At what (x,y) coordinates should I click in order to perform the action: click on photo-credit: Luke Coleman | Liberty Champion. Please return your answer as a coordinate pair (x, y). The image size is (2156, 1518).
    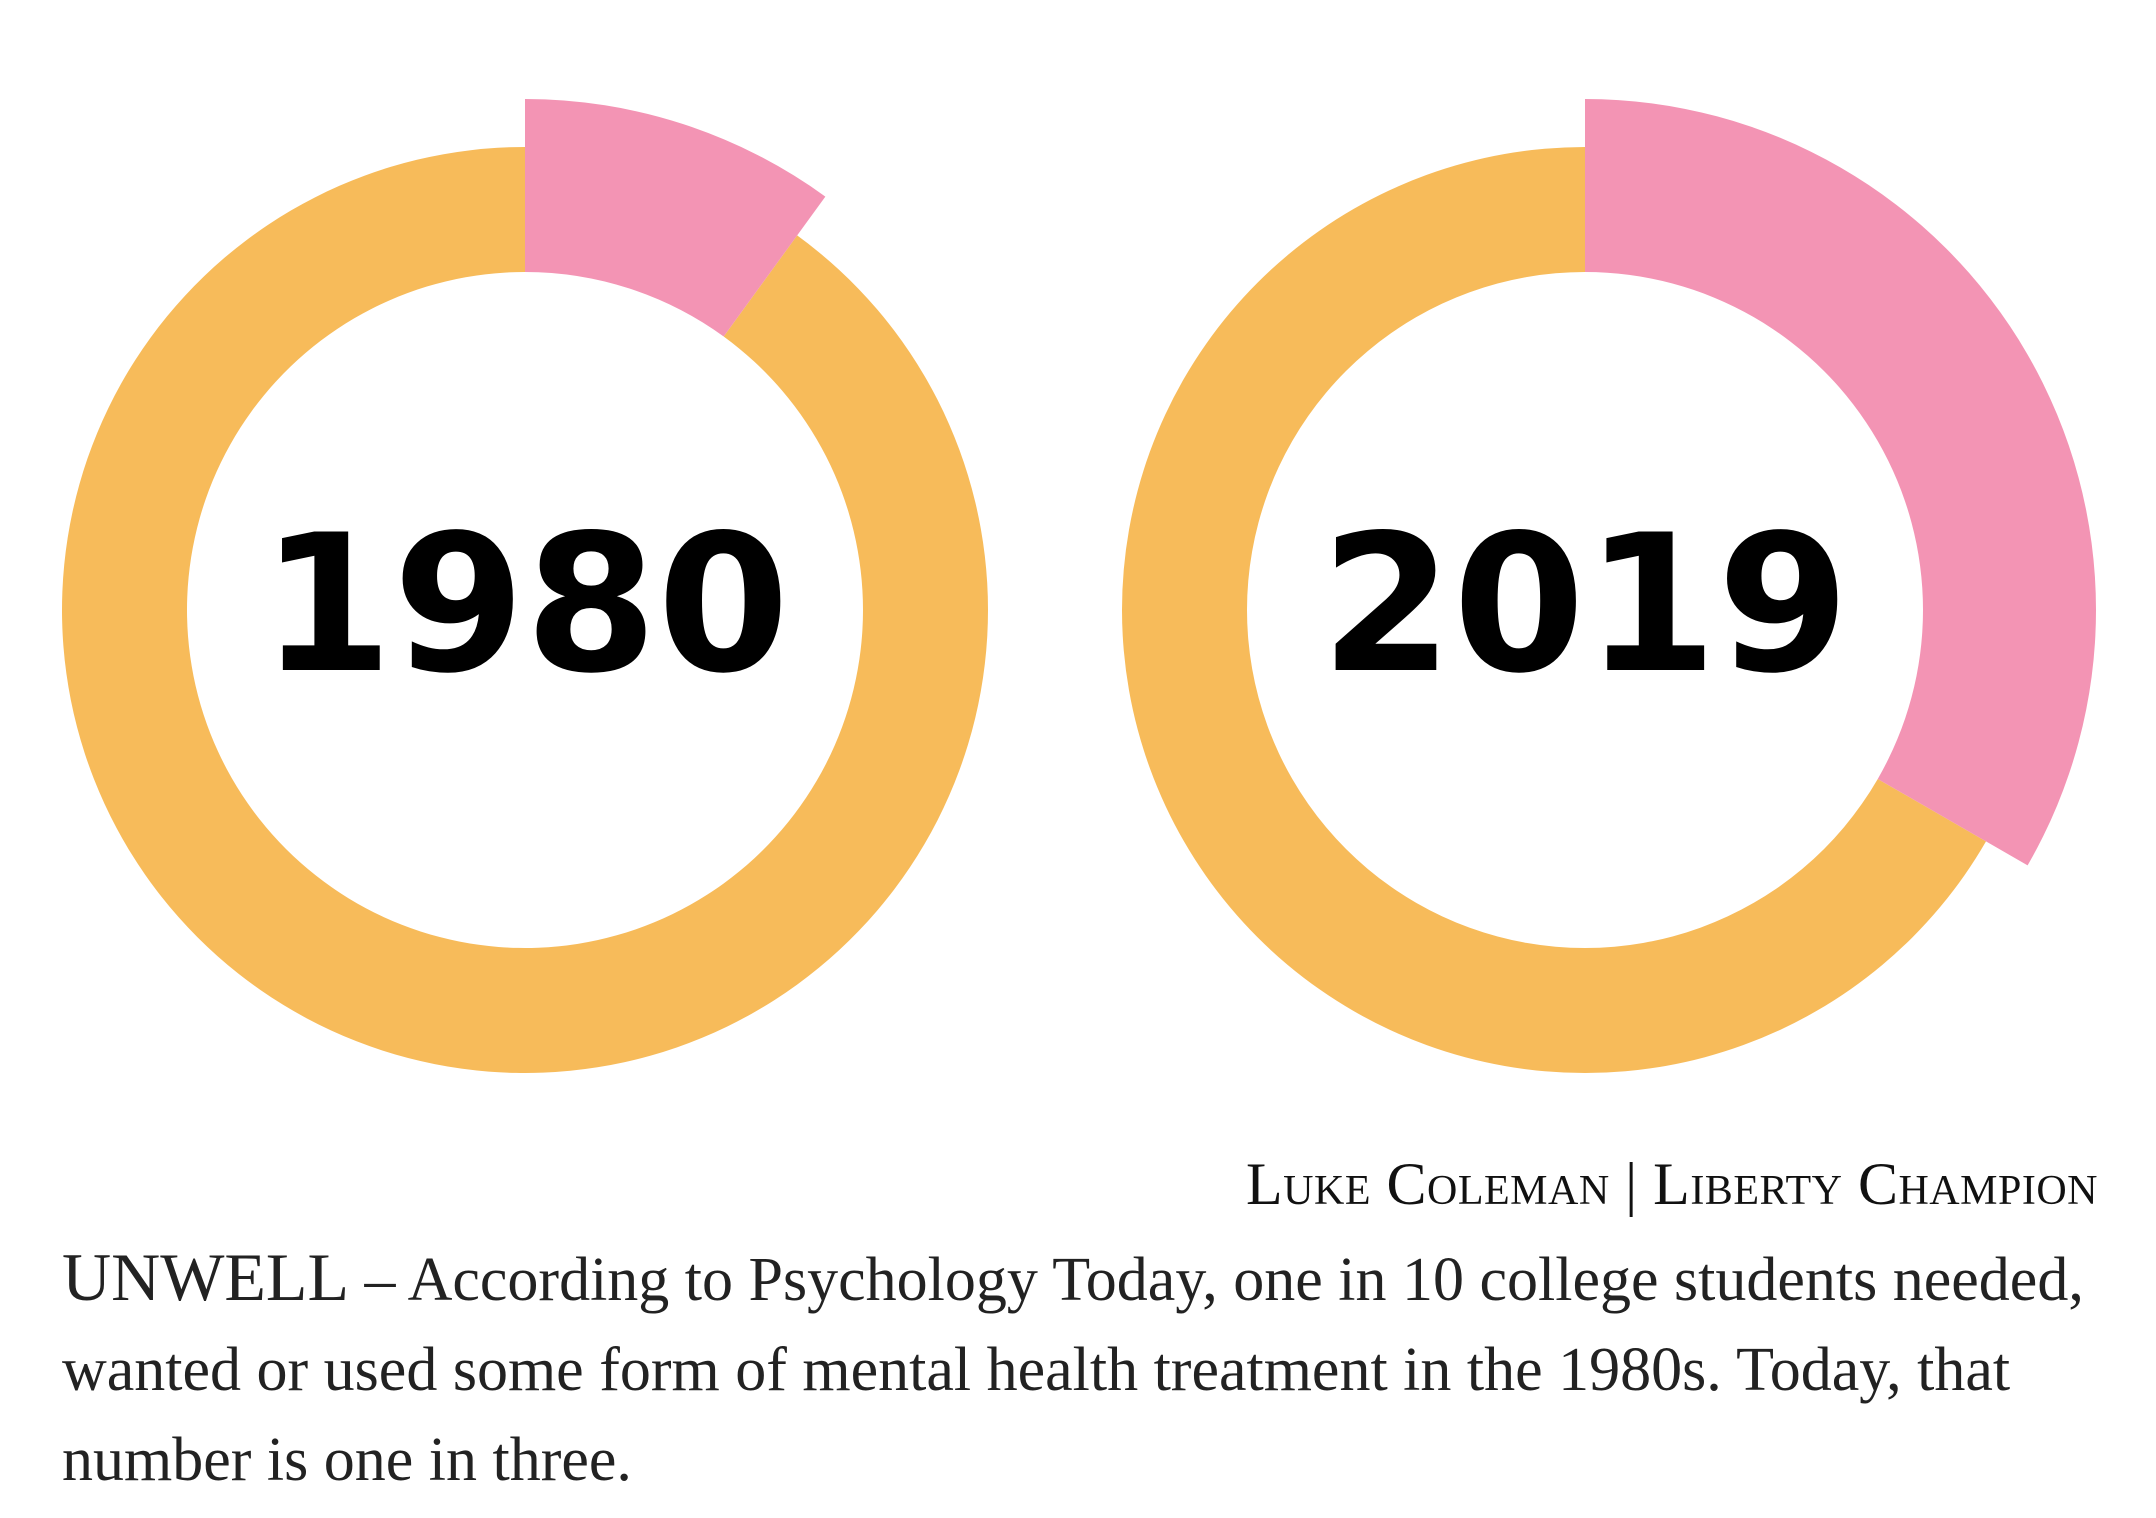
    Looking at the image, I should click on (1672, 1184).